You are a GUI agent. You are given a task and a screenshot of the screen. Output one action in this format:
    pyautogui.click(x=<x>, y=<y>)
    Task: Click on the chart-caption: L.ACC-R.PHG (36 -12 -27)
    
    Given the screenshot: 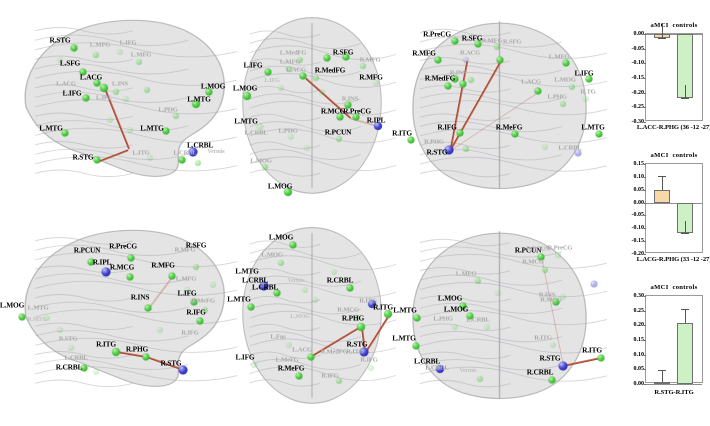 What is the action you would take?
    pyautogui.click(x=673, y=127)
    